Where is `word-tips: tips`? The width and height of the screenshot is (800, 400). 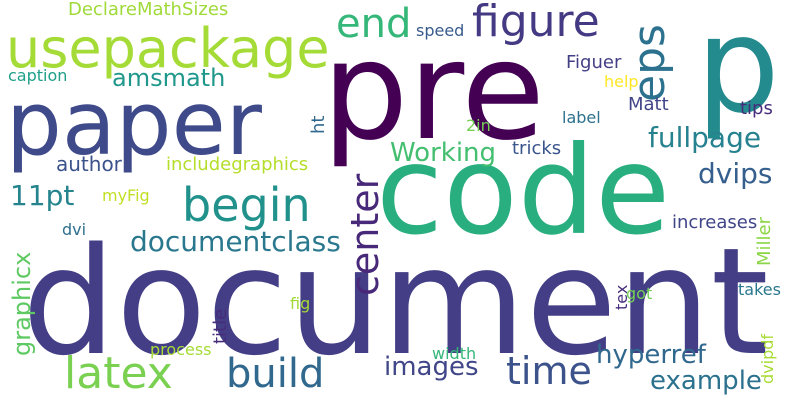 word-tips: tips is located at coordinates (756, 108).